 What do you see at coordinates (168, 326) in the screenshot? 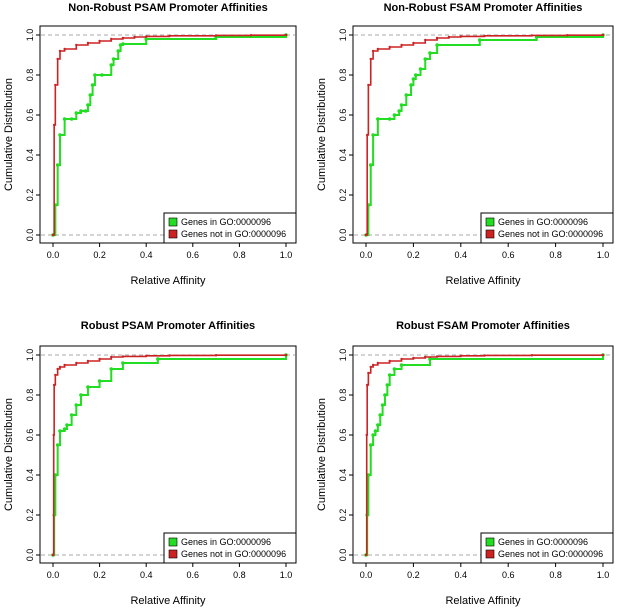
I see `chart-title: Robust PSAM Promoter Affinities` at bounding box center [168, 326].